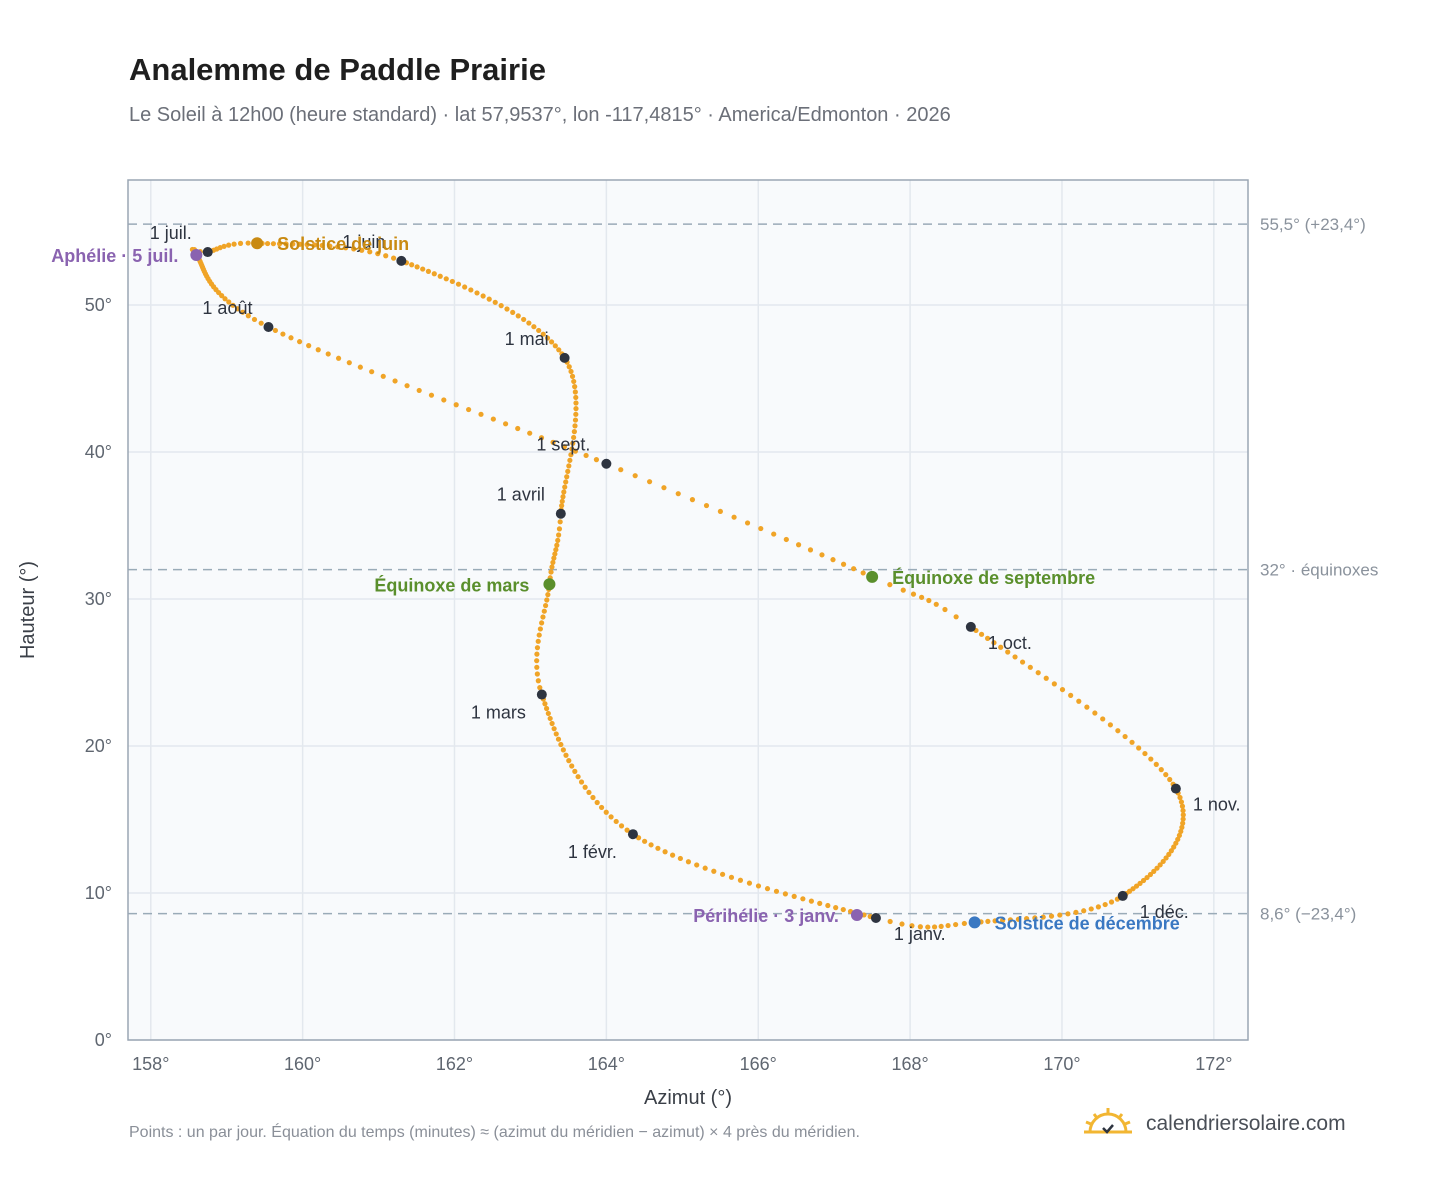 This screenshot has height=1188, width=1448. I want to click on month-label: 1 sept., so click(563, 445).